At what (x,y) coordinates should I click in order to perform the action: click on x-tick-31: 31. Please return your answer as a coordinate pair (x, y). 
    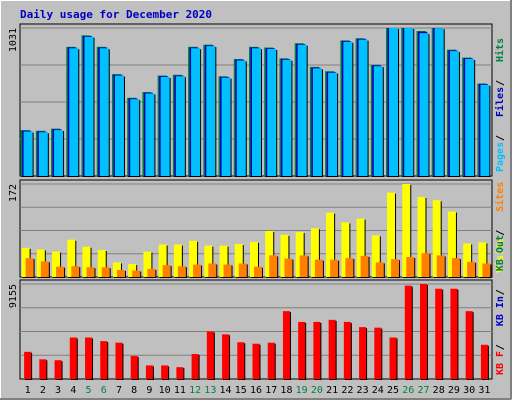
    Looking at the image, I should click on (484, 390).